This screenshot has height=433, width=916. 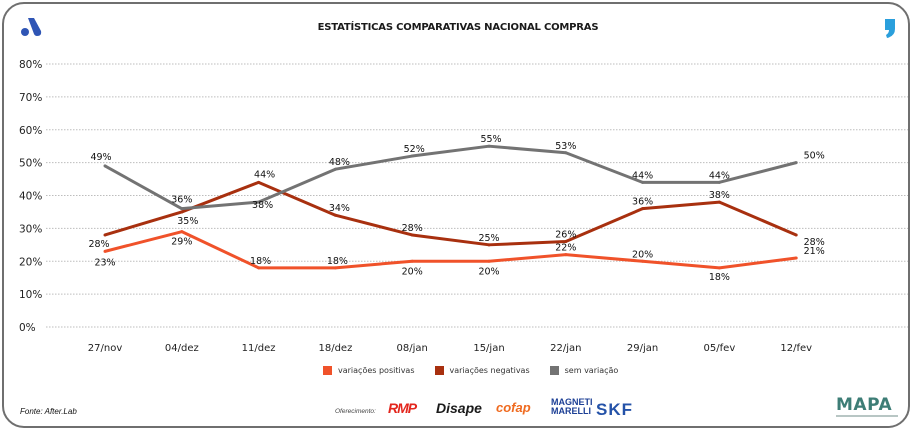 What do you see at coordinates (327, 370) in the screenshot?
I see `legend-swatch-positive` at bounding box center [327, 370].